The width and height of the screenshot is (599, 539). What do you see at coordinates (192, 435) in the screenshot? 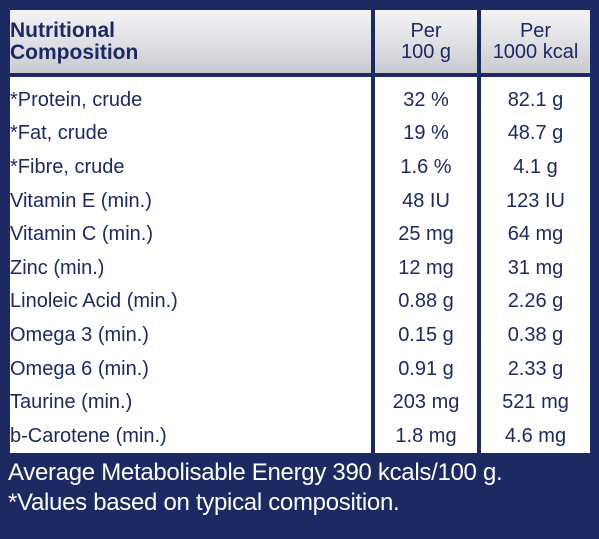
I see `nutrient-name: b-Carotene (min.)` at bounding box center [192, 435].